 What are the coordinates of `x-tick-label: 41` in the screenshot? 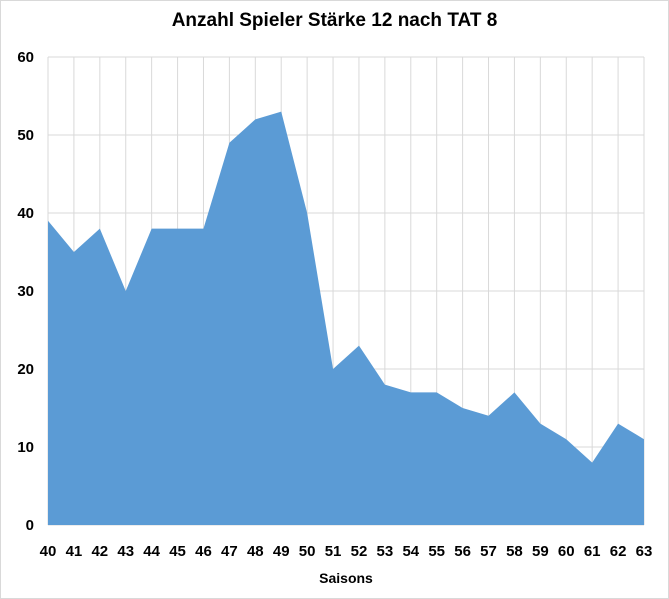 It's located at (74, 551).